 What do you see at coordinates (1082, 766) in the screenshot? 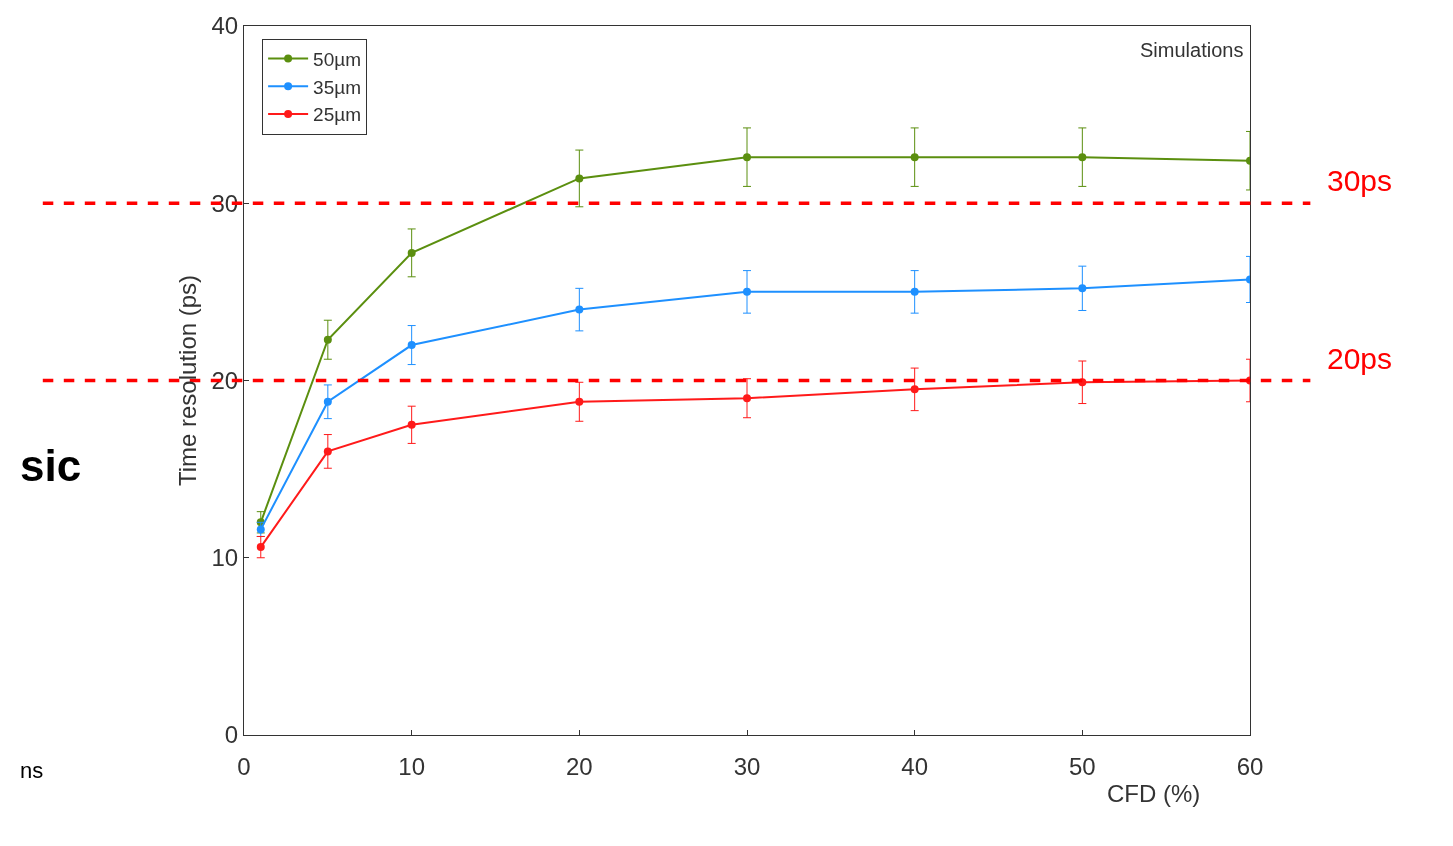
I see `x-tick-label: 50` at bounding box center [1082, 766].